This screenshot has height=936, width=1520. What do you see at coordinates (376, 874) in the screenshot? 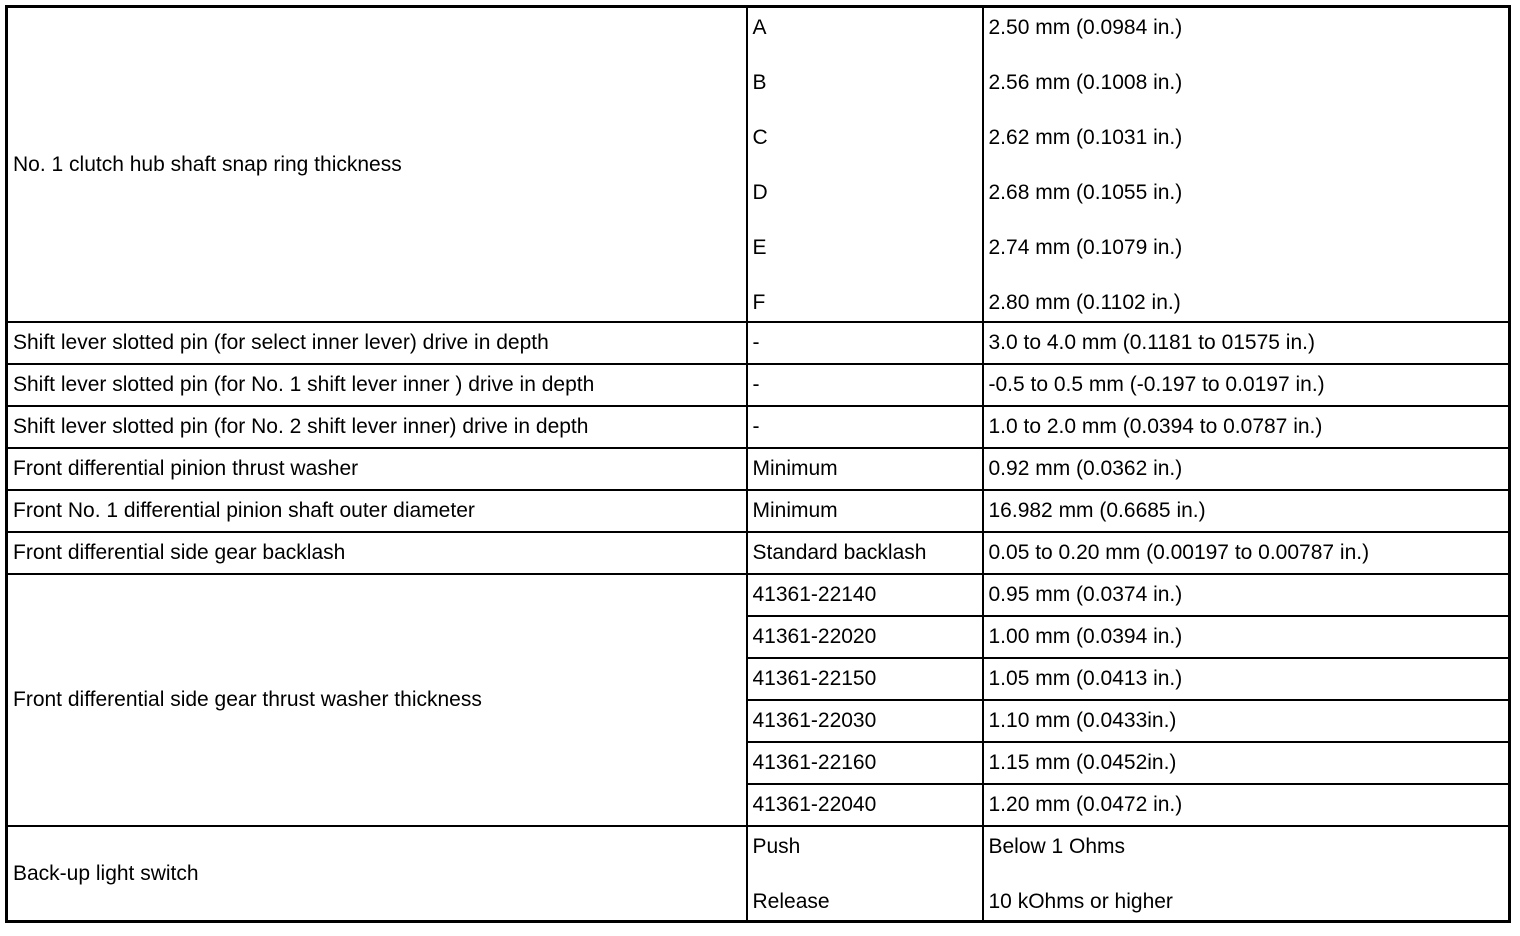
I see `item-cell: Back-up light switch` at bounding box center [376, 874].